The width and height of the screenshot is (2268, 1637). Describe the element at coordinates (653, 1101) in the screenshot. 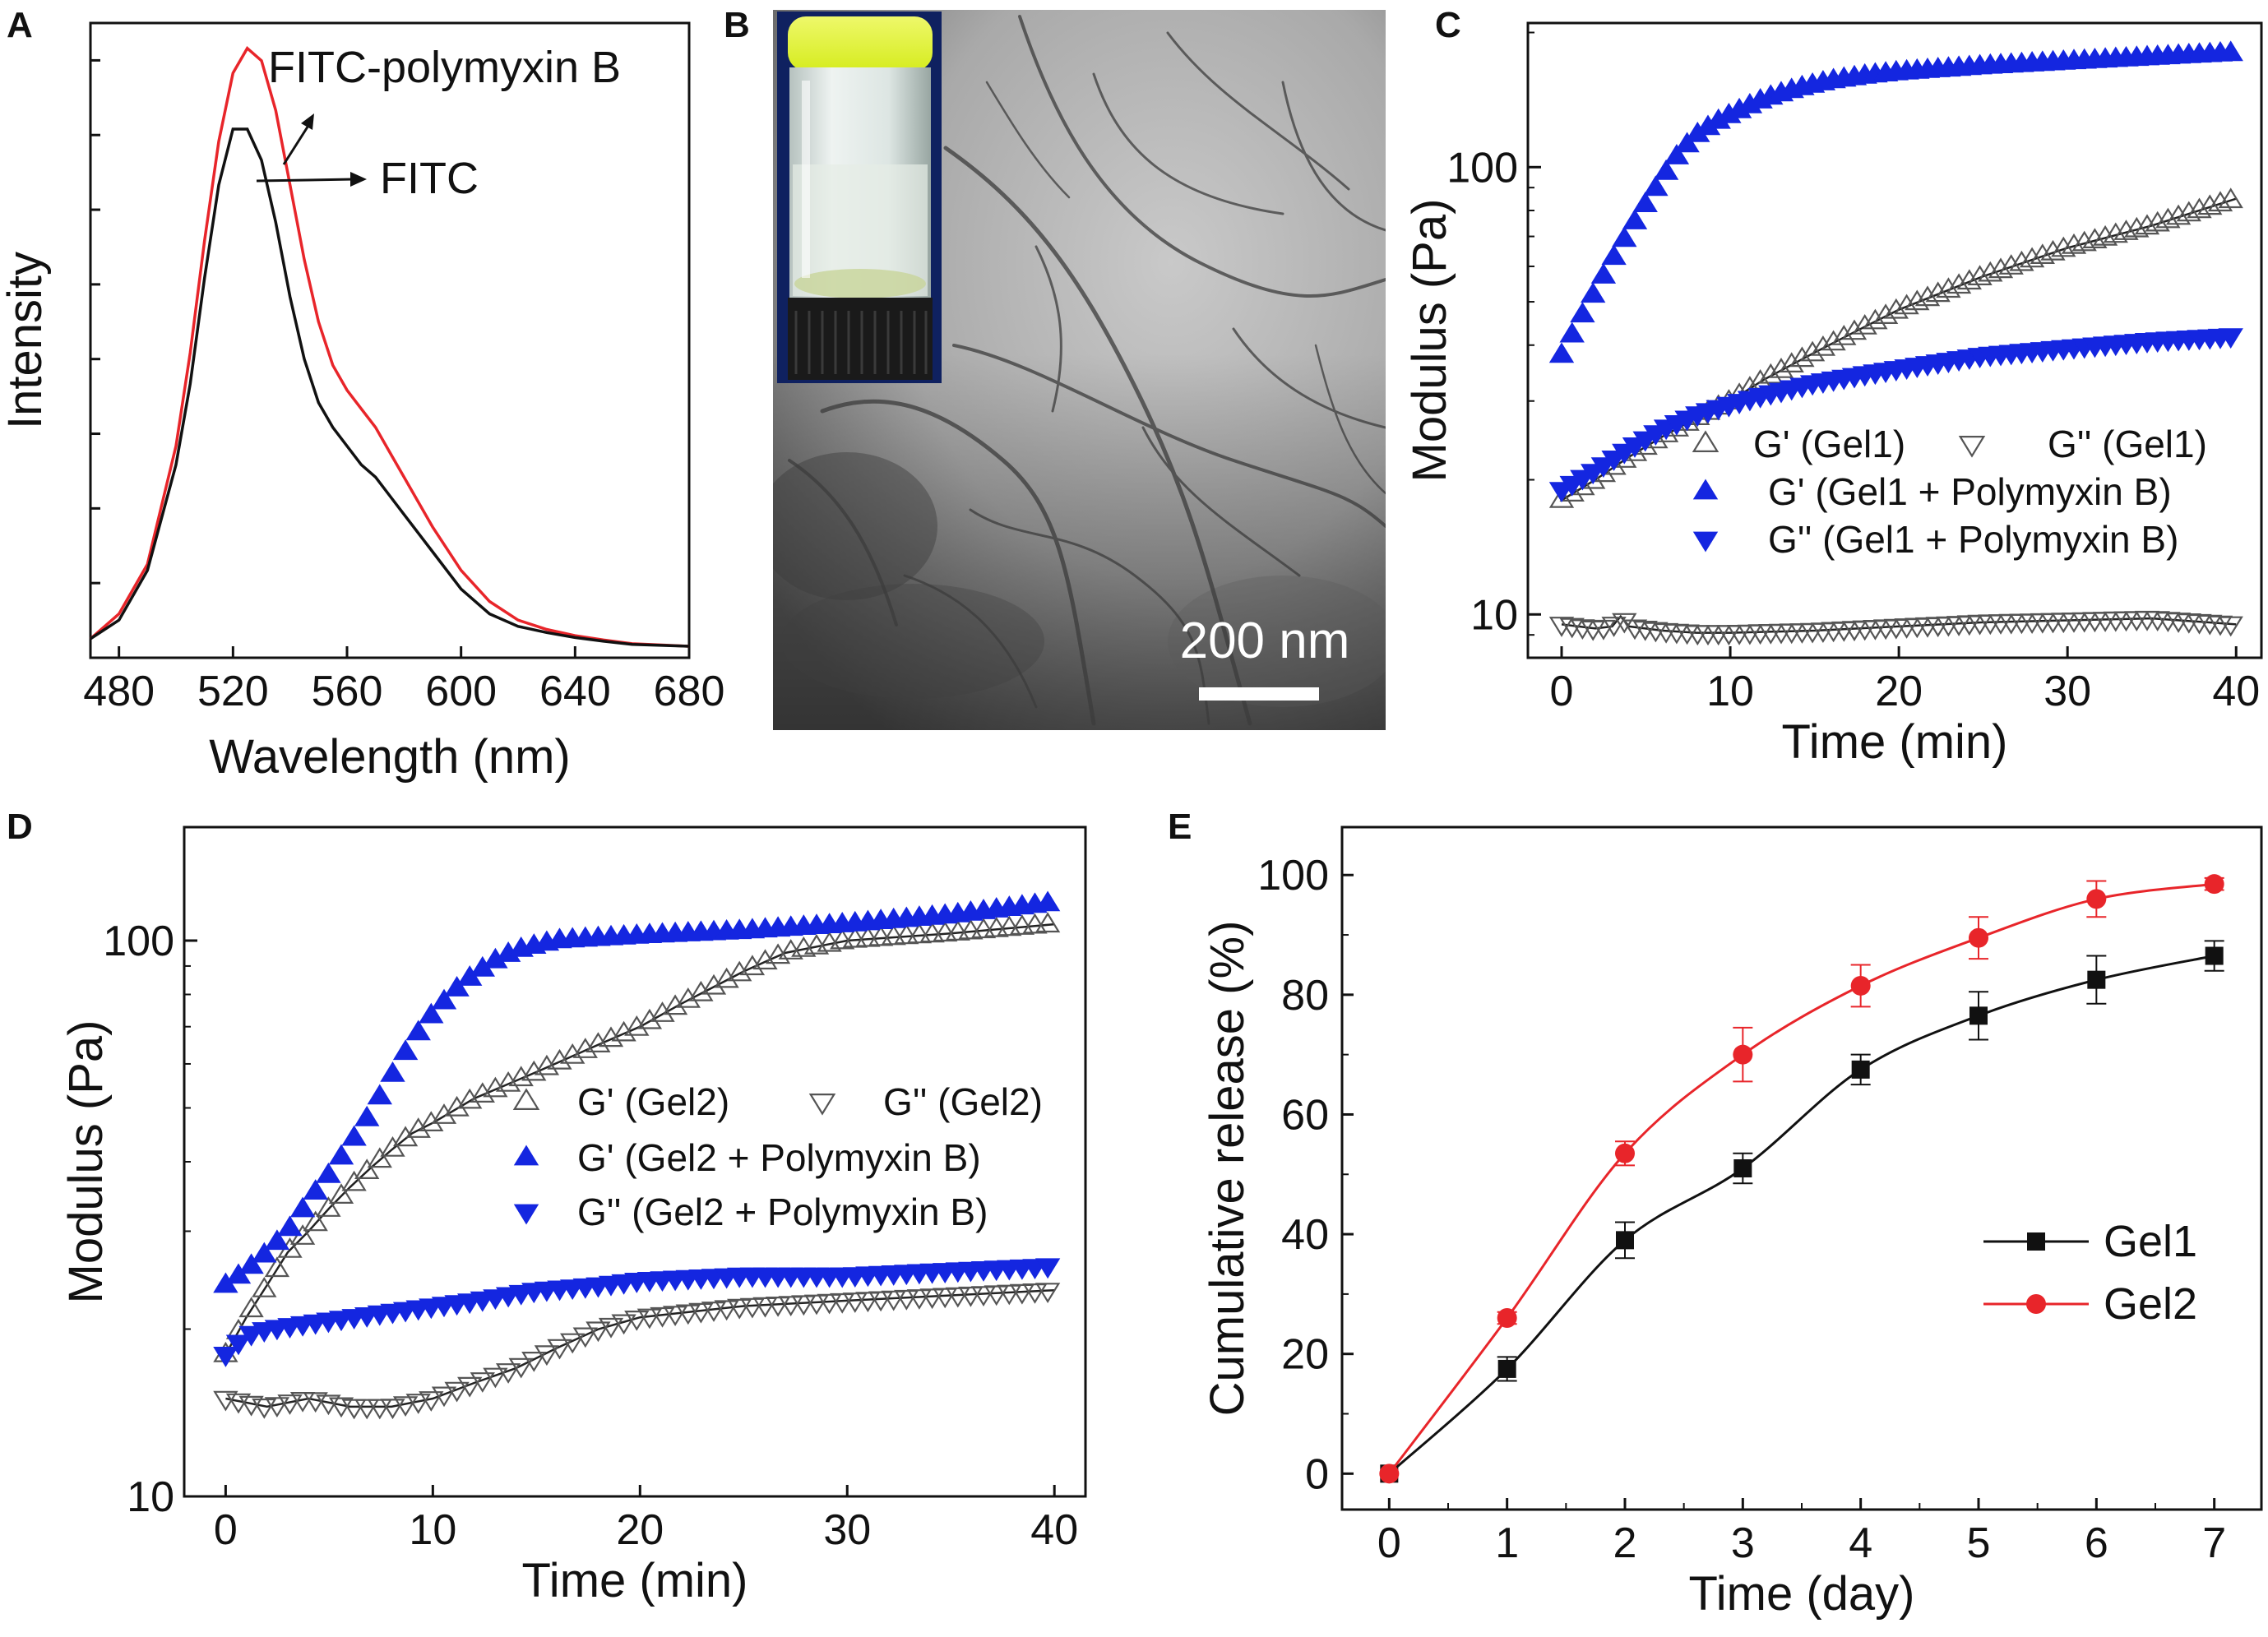

I see `legend-label: G' (Gel2)` at that location.